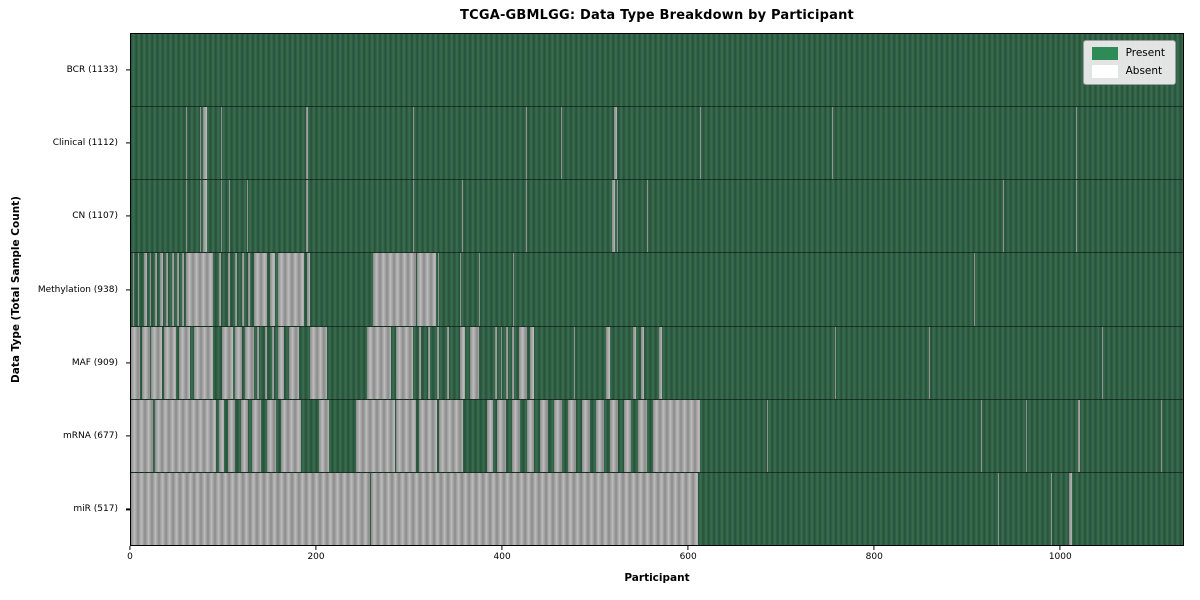  What do you see at coordinates (1060, 557) in the screenshot?
I see `x-tick-label: 1000` at bounding box center [1060, 557].